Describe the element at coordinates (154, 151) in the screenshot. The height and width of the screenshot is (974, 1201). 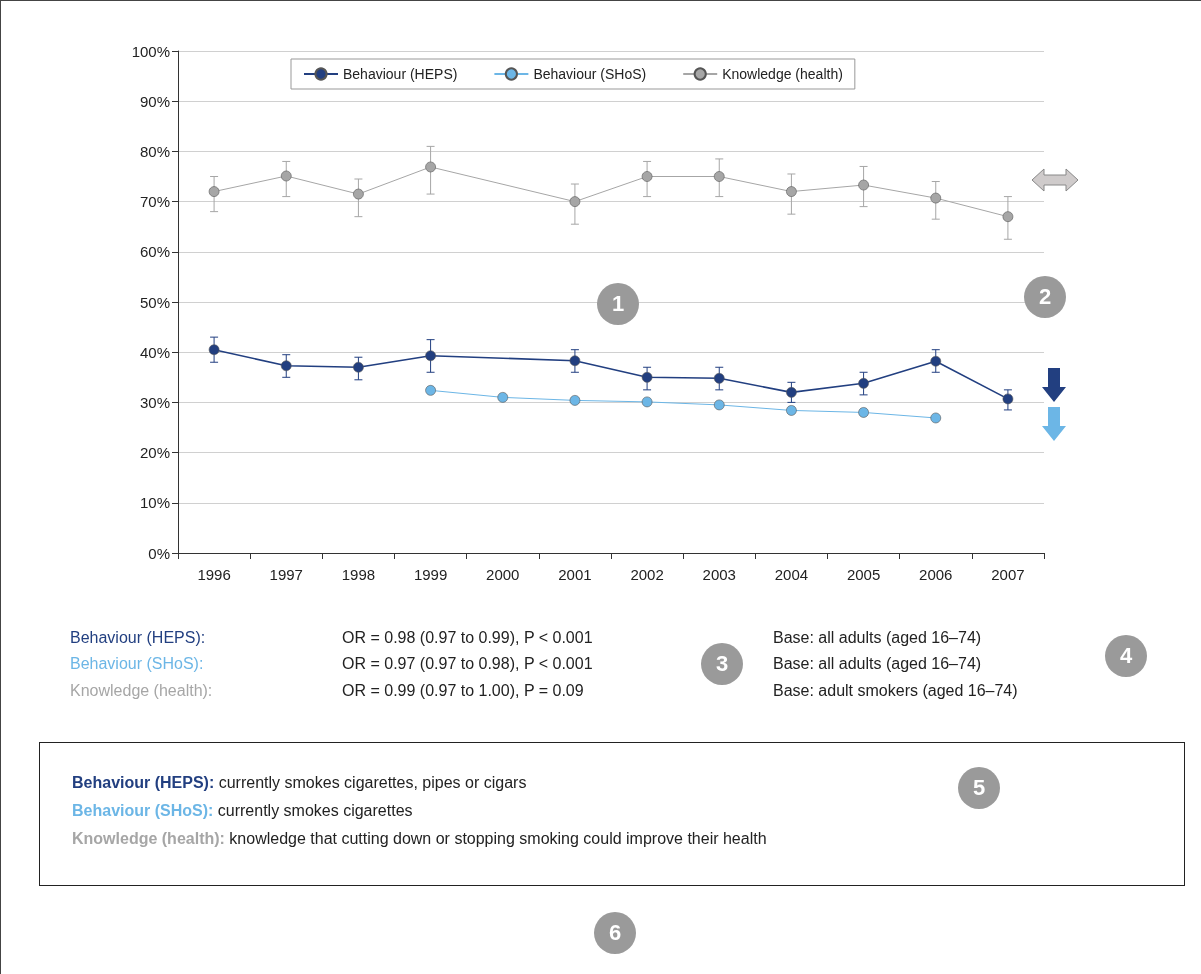
I see `y-tick-label: 80%` at that location.